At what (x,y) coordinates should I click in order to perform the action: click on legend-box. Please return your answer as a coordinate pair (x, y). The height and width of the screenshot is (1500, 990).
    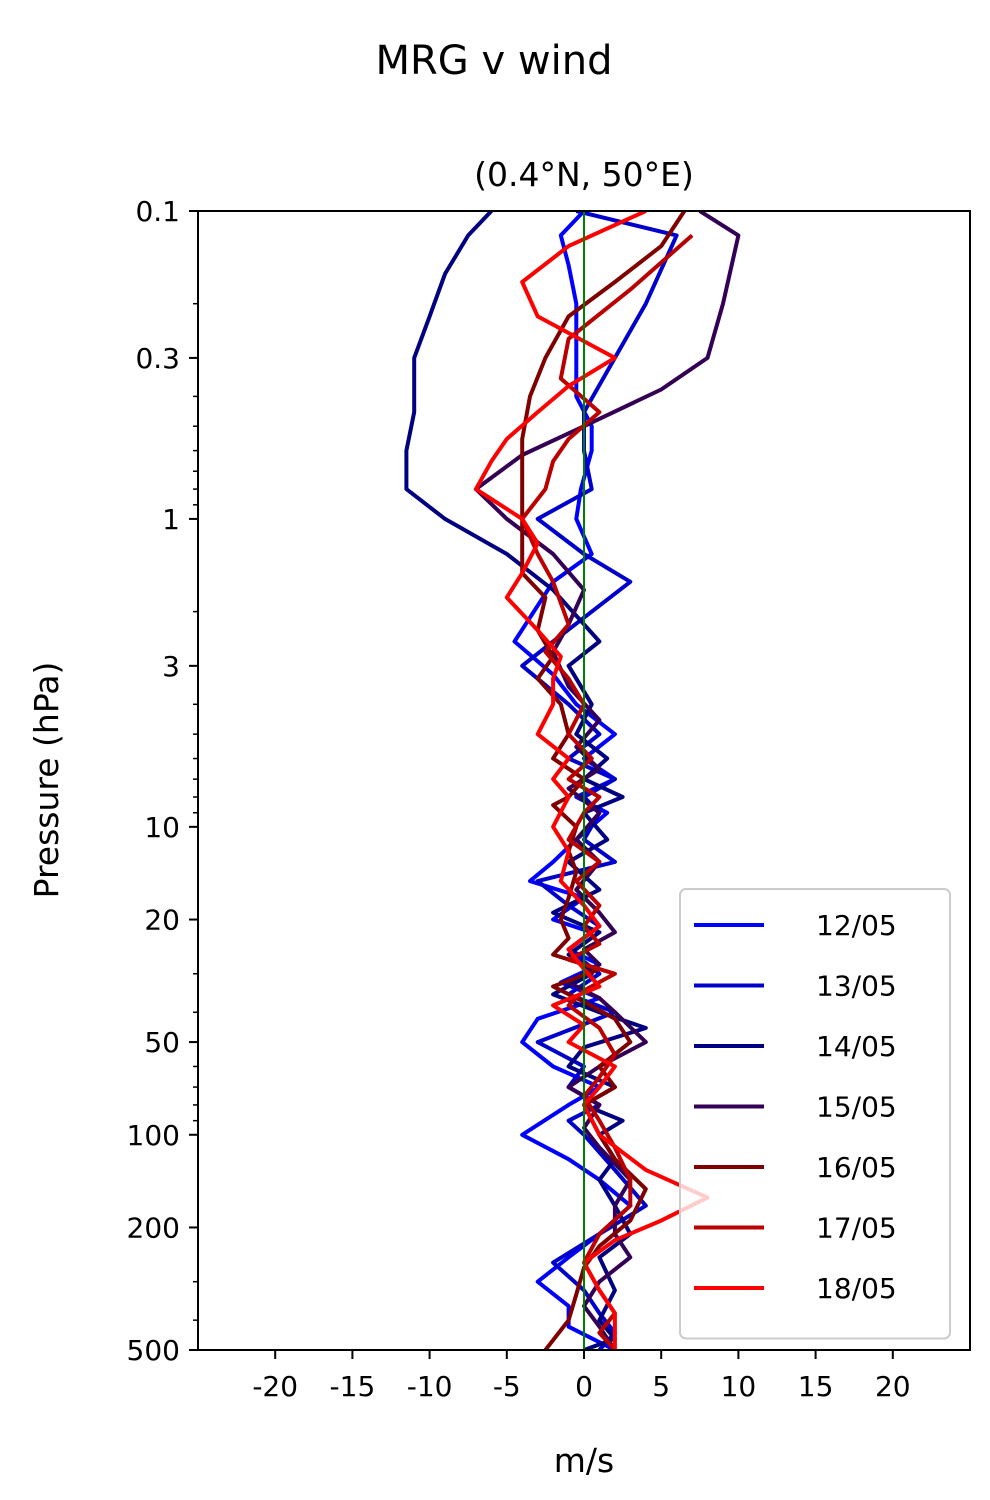
    Looking at the image, I should click on (815, 1114).